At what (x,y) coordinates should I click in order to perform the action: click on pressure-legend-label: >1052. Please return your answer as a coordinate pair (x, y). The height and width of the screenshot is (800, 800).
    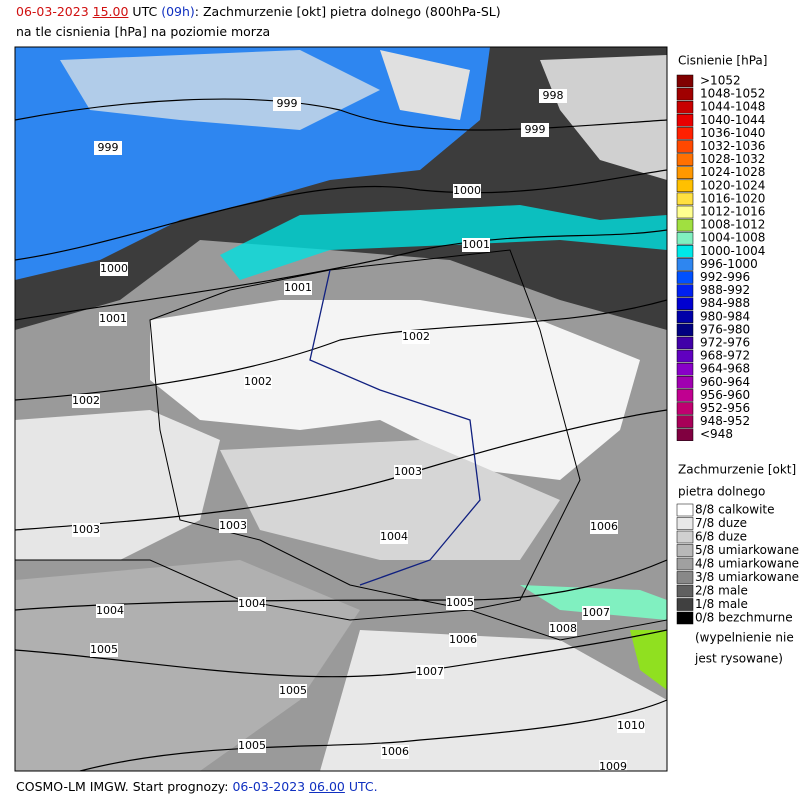
    Looking at the image, I should click on (720, 81).